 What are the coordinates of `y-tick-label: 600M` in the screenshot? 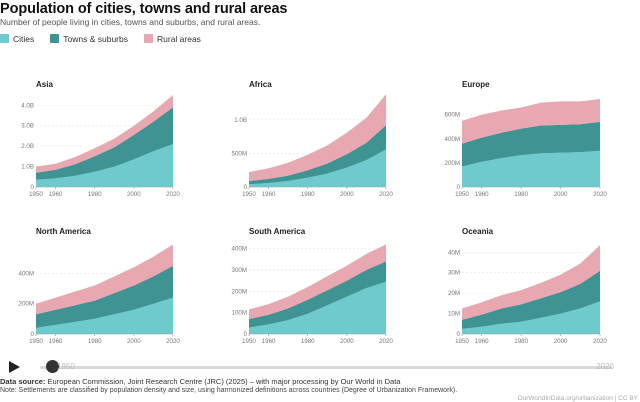 It's located at (452, 115).